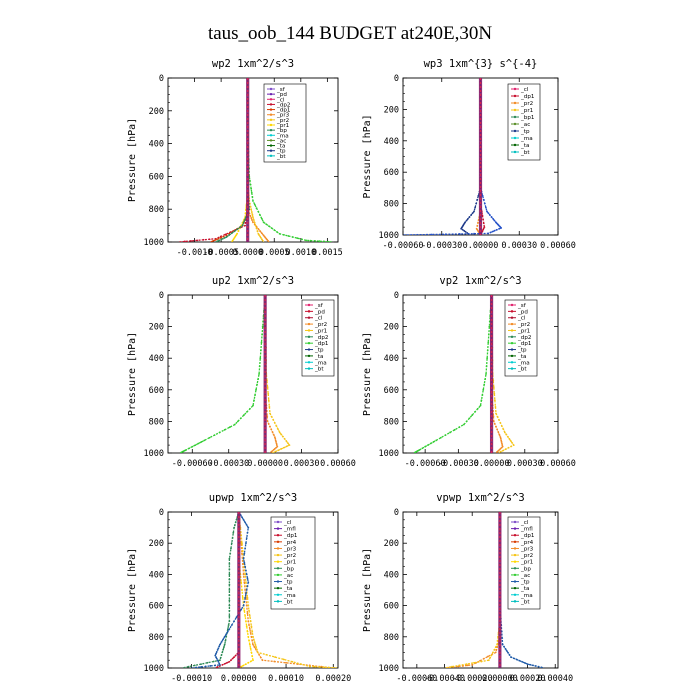 This screenshot has width=700, height=700. I want to click on legend-label: _ac, so click(281, 141).